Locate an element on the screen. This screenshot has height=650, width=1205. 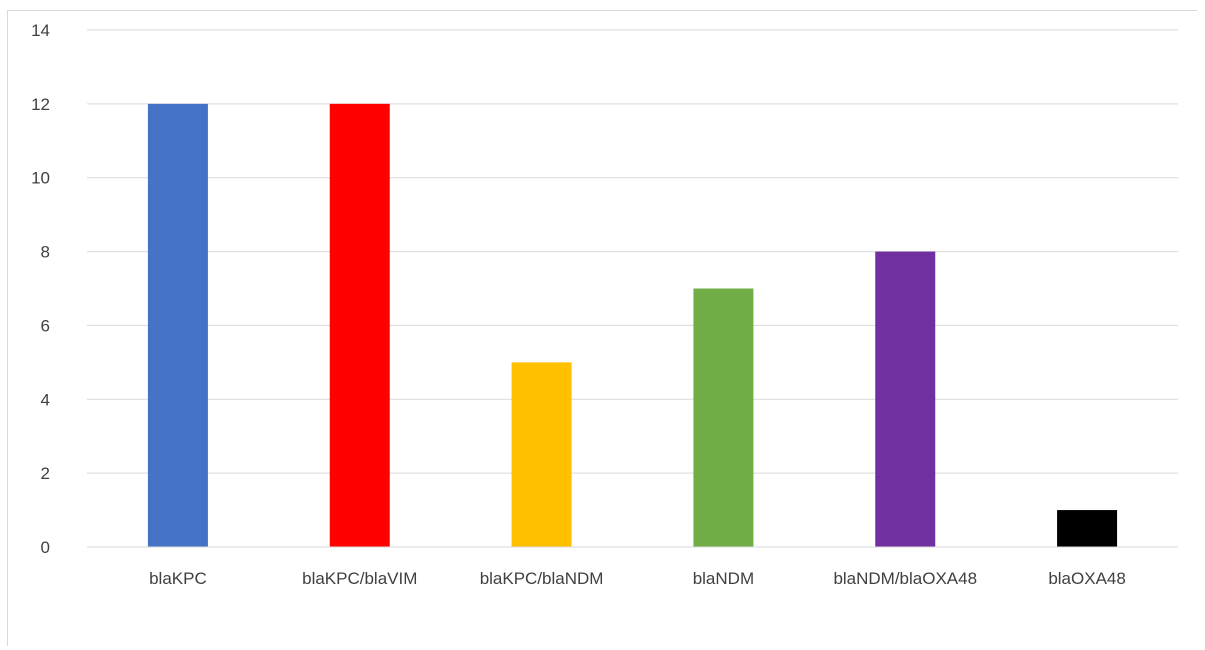
y-tick-label: 4 is located at coordinates (45, 399).